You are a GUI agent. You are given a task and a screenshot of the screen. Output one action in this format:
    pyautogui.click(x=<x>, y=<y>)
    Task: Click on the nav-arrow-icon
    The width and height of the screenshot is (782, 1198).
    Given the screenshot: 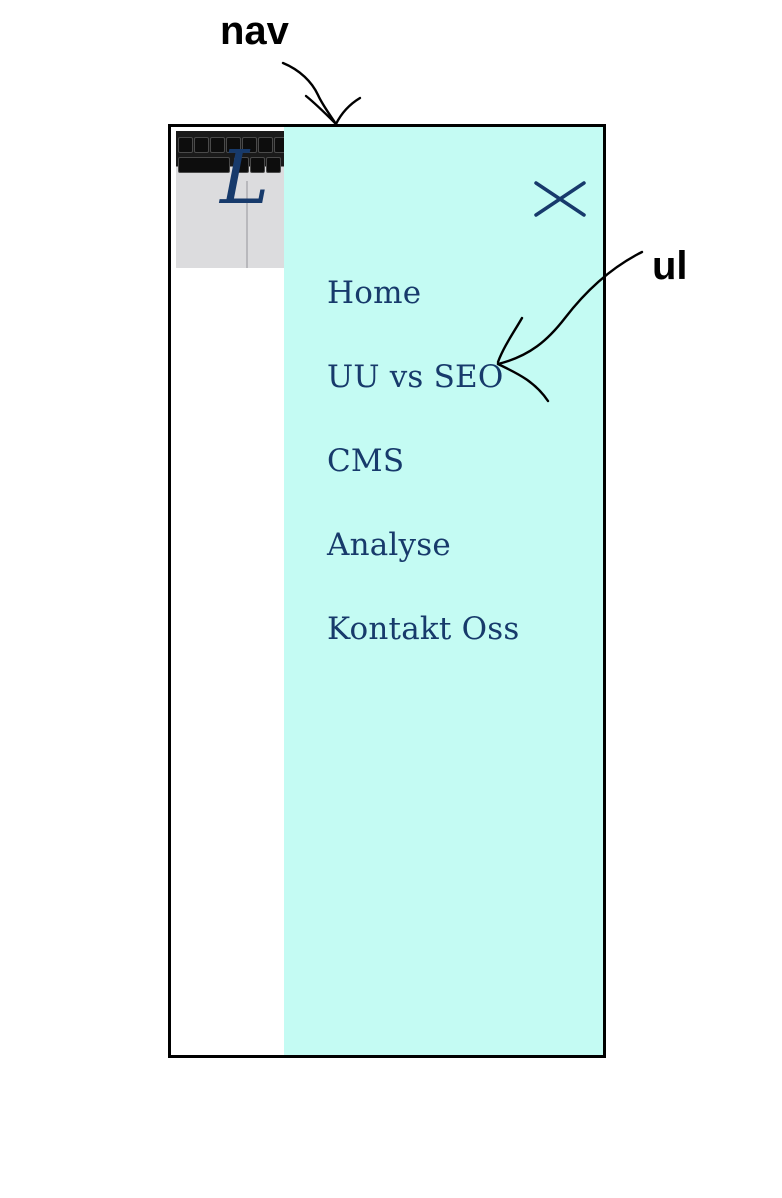 What is the action you would take?
    pyautogui.click(x=309, y=93)
    